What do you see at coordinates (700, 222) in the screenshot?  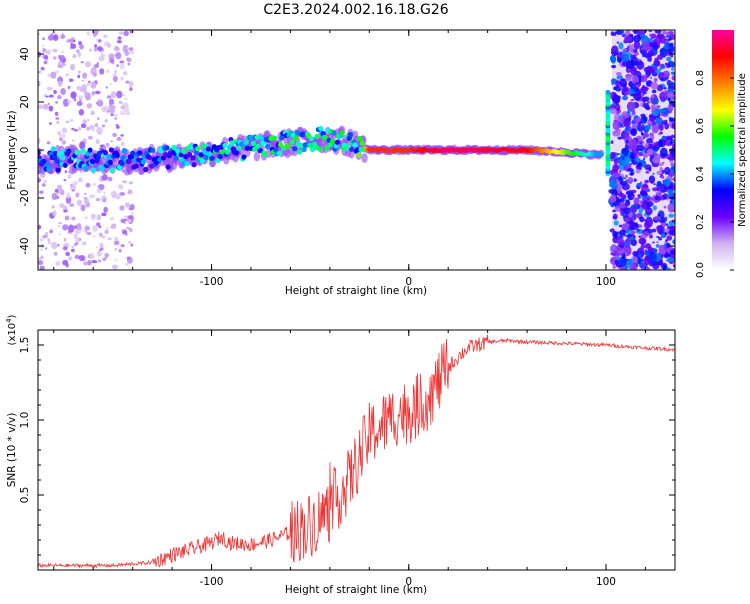 I see `colorbar-tick-label: 0.2` at bounding box center [700, 222].